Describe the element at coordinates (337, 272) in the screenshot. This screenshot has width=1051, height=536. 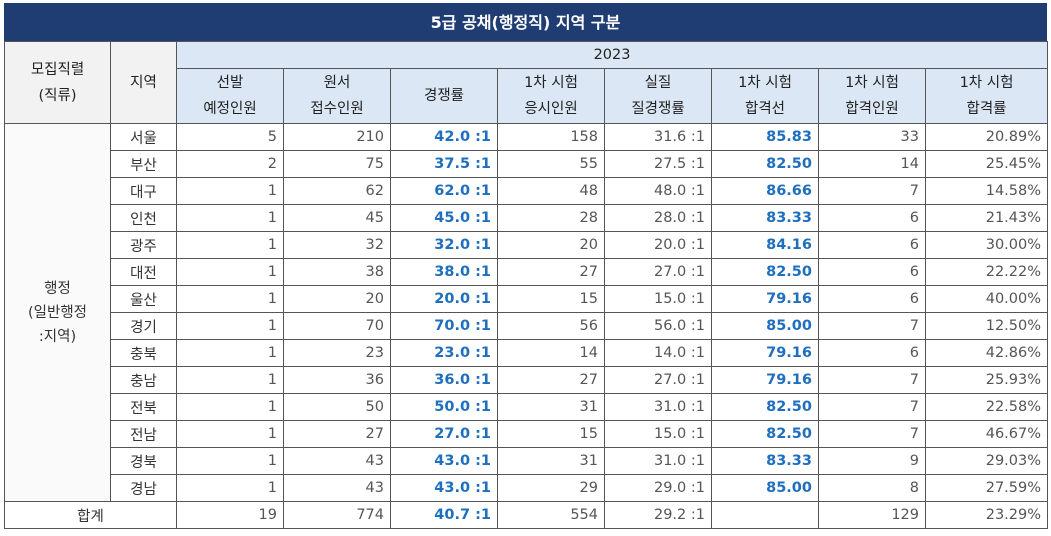
I see `cell-applied: 38` at that location.